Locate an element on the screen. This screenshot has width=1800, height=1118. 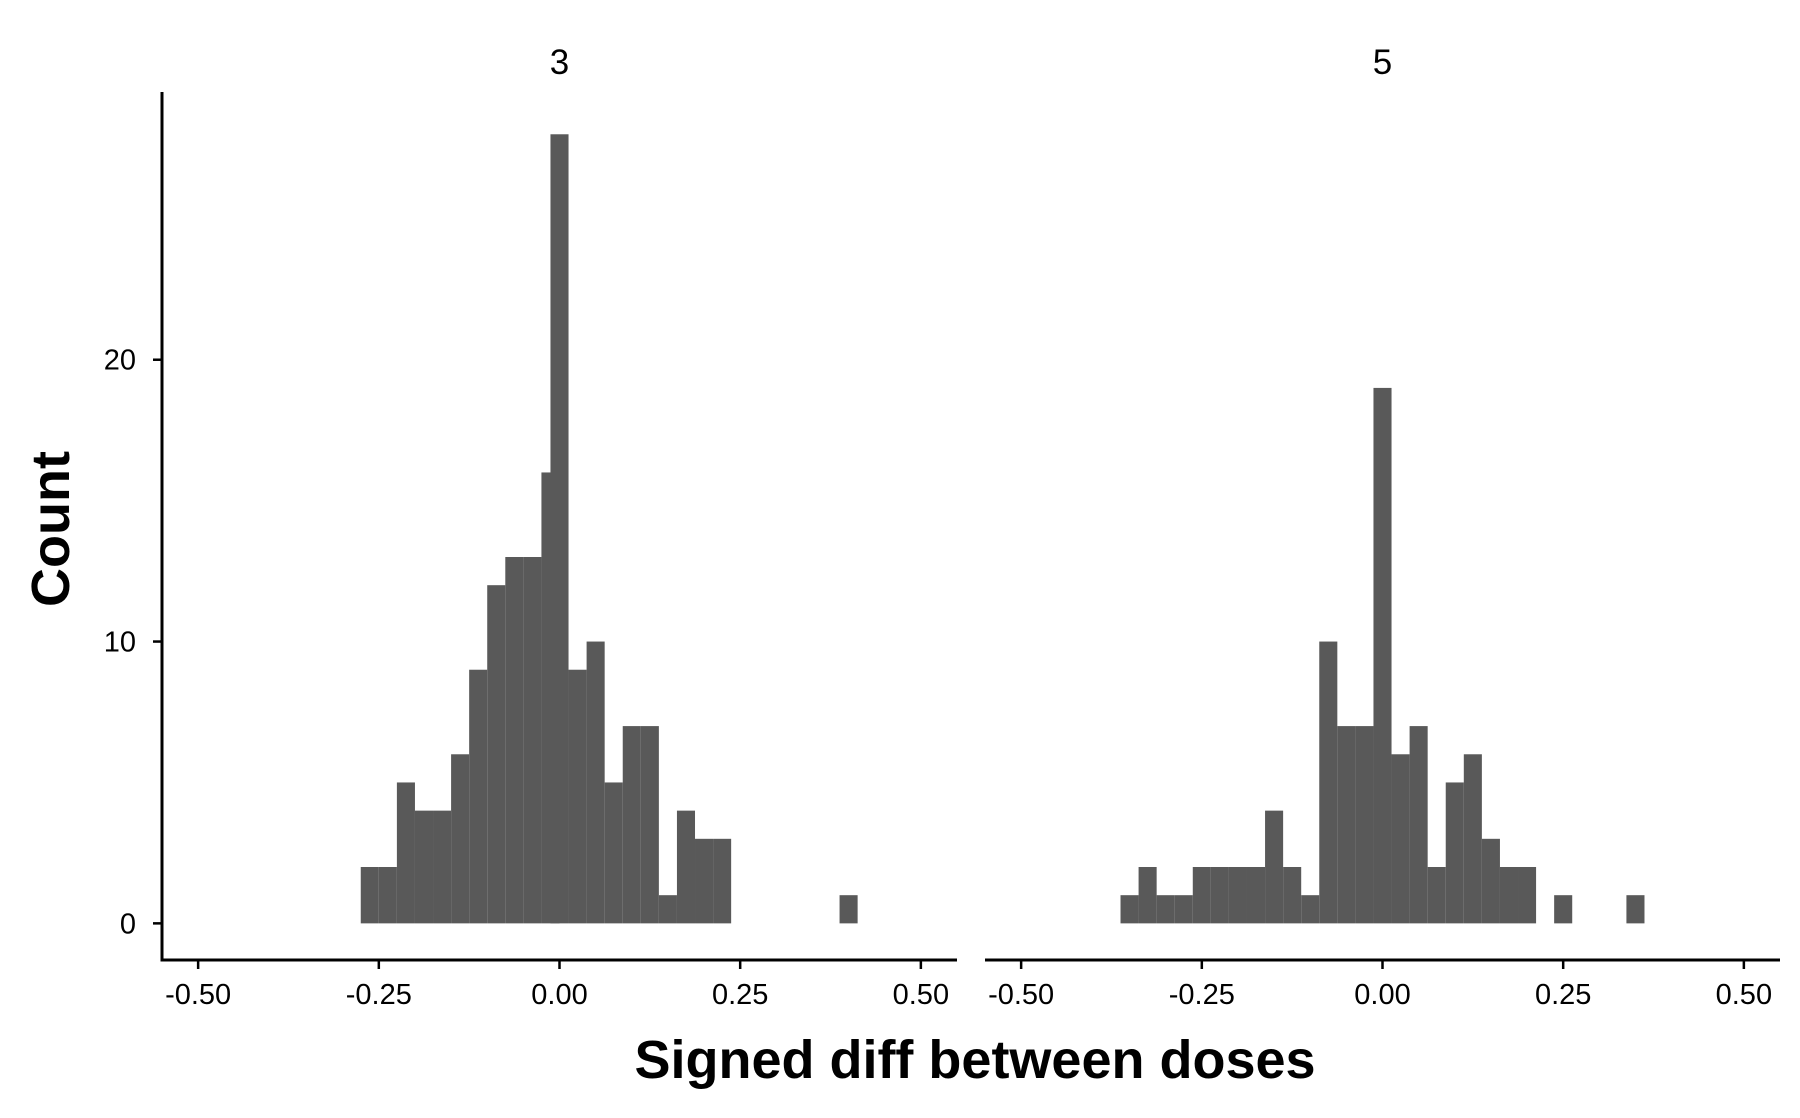
x-axis-title: Signed diff between doses is located at coordinates (974, 1060).